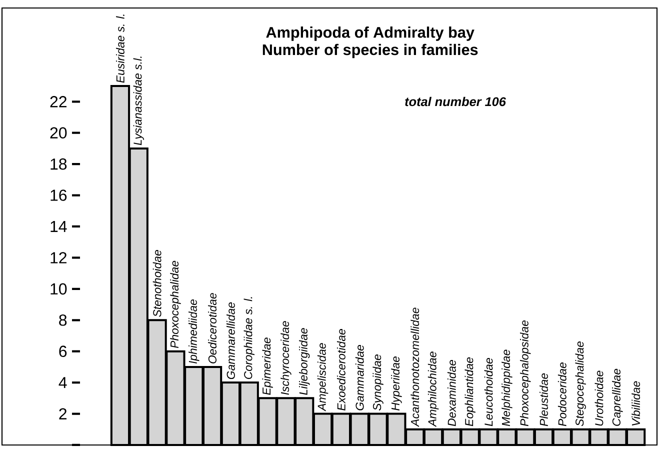 This screenshot has height=452, width=659. Describe the element at coordinates (120, 48) in the screenshot. I see `x-tick-label: Eusiridae s. l.` at that location.